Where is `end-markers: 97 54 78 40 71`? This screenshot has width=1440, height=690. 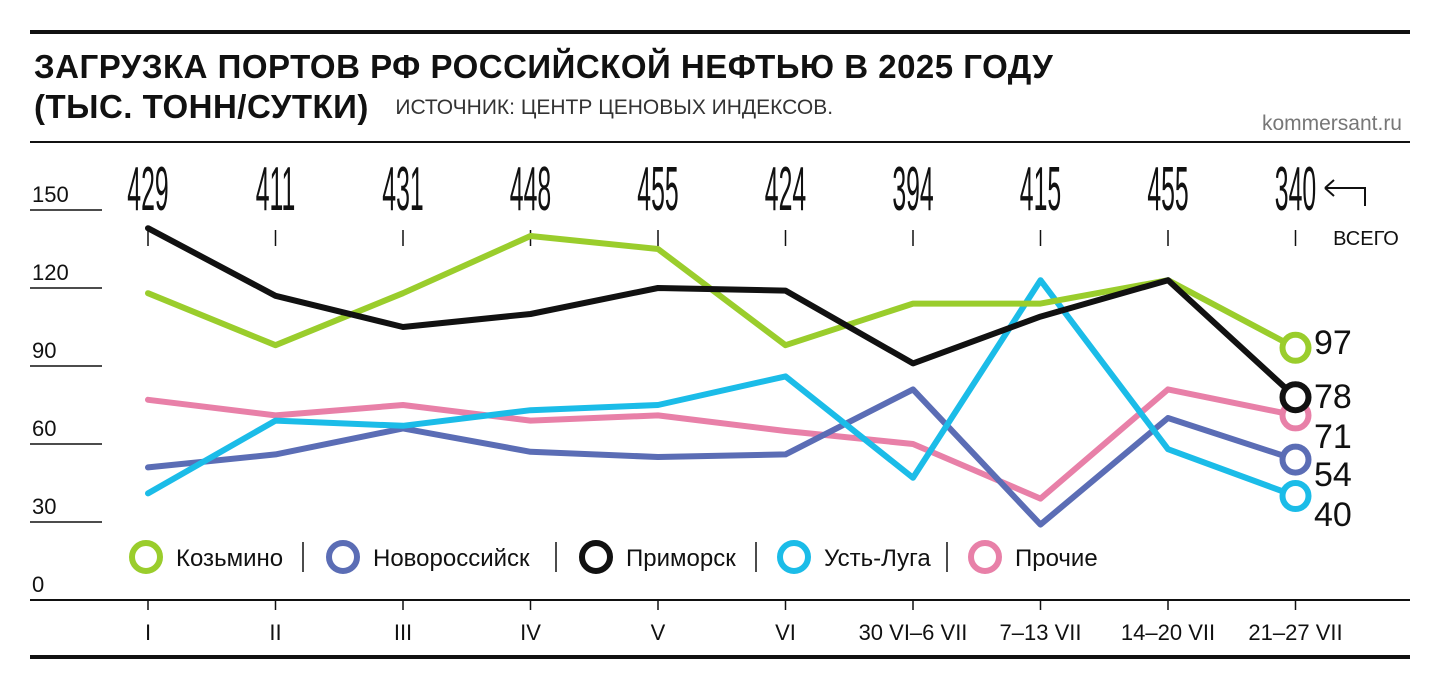 end-markers: 97 54 78 40 71 is located at coordinates (1315, 429).